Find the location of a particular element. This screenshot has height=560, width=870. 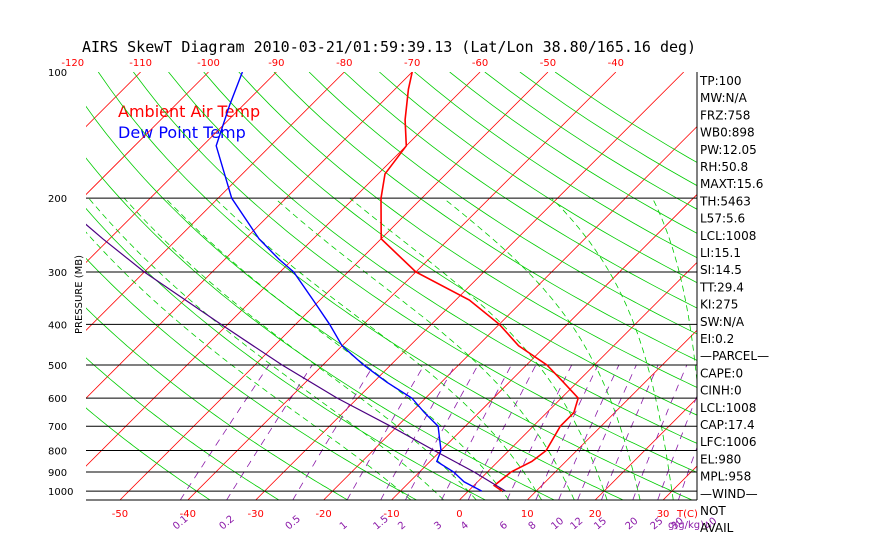

pressure-tick-label: 900 is located at coordinates (57, 473).